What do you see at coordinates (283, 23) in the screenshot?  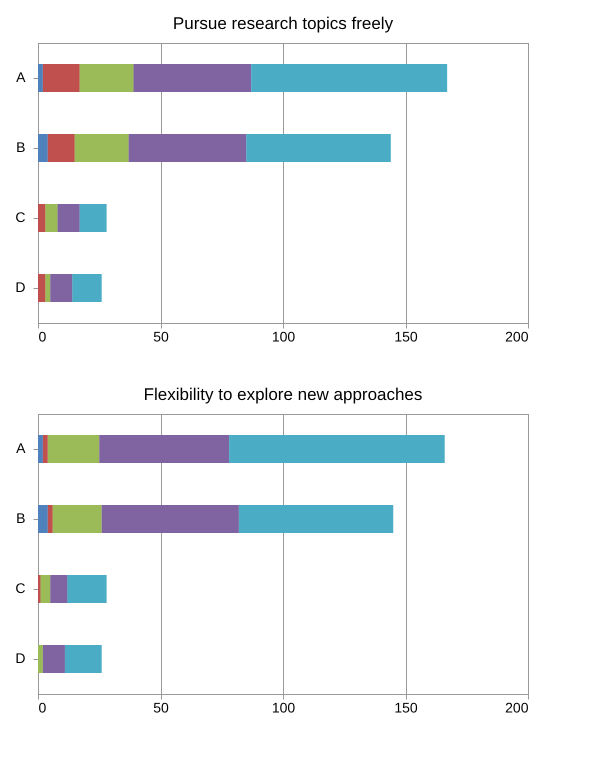 I see `chart-title: Pursue research topics freely` at bounding box center [283, 23].